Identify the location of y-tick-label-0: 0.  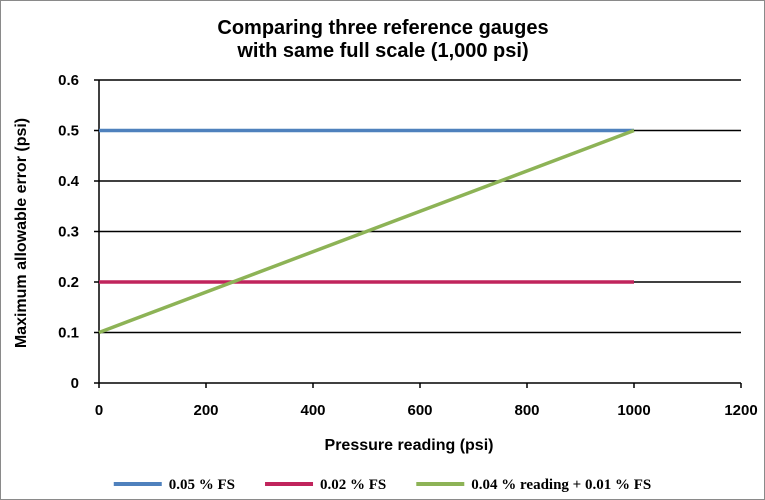
(75, 383).